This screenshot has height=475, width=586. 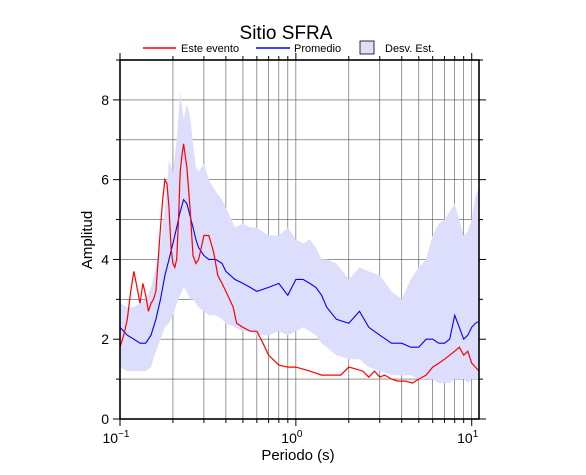 What do you see at coordinates (87, 240) in the screenshot?
I see `y-axis-label: Amplitud` at bounding box center [87, 240].